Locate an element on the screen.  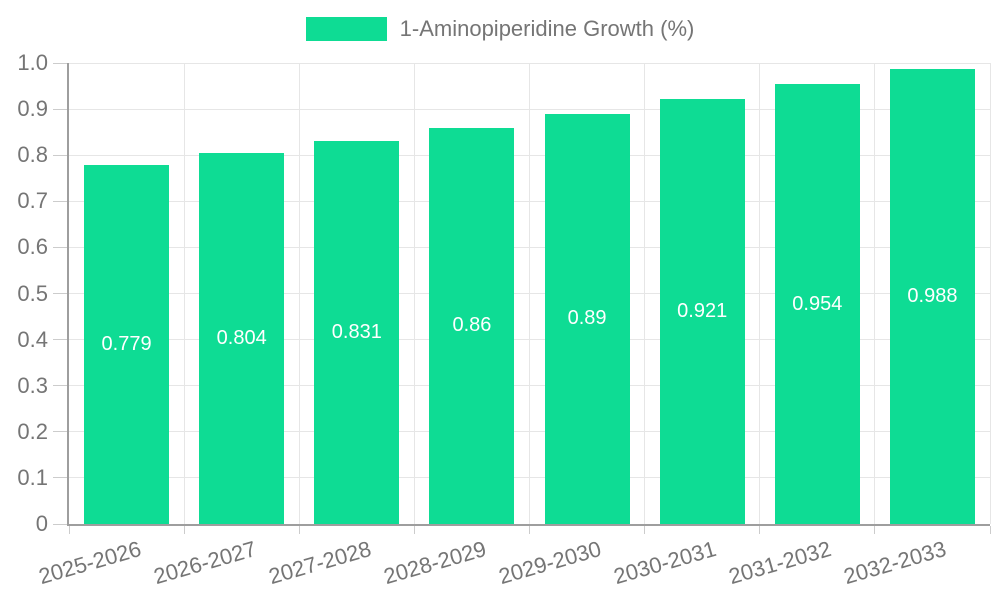
y-axis-line is located at coordinates (68, 294).